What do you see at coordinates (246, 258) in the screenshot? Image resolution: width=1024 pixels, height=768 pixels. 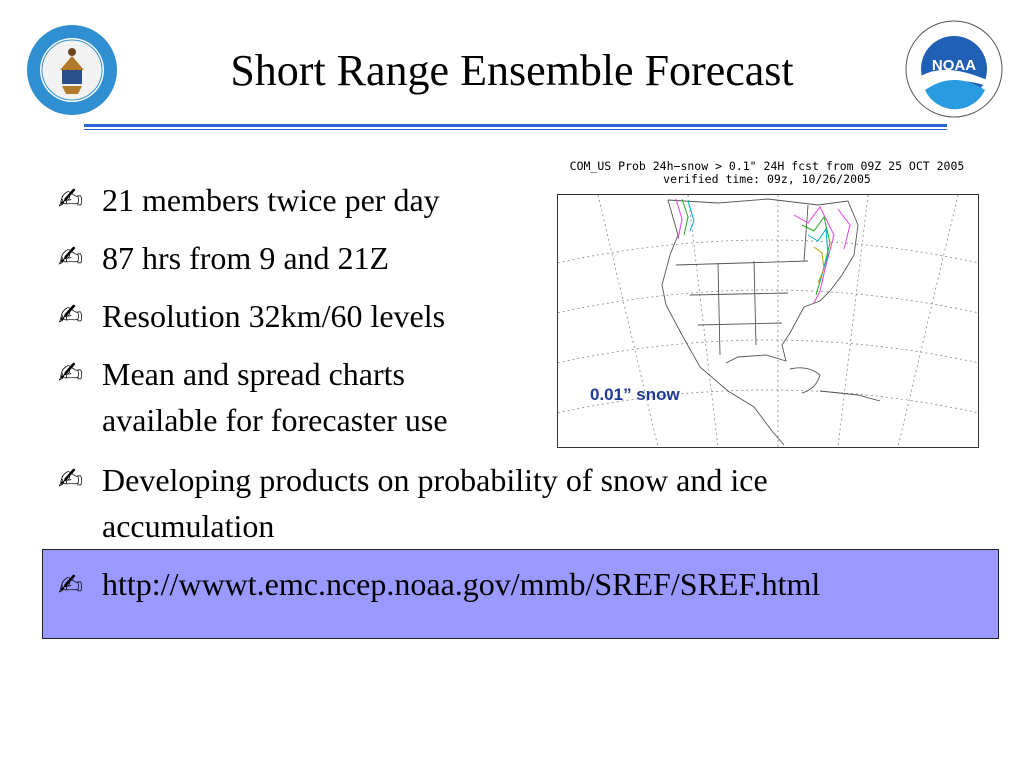 I see `bullet-text: 87 hrs from 9 and 21Z` at bounding box center [246, 258].